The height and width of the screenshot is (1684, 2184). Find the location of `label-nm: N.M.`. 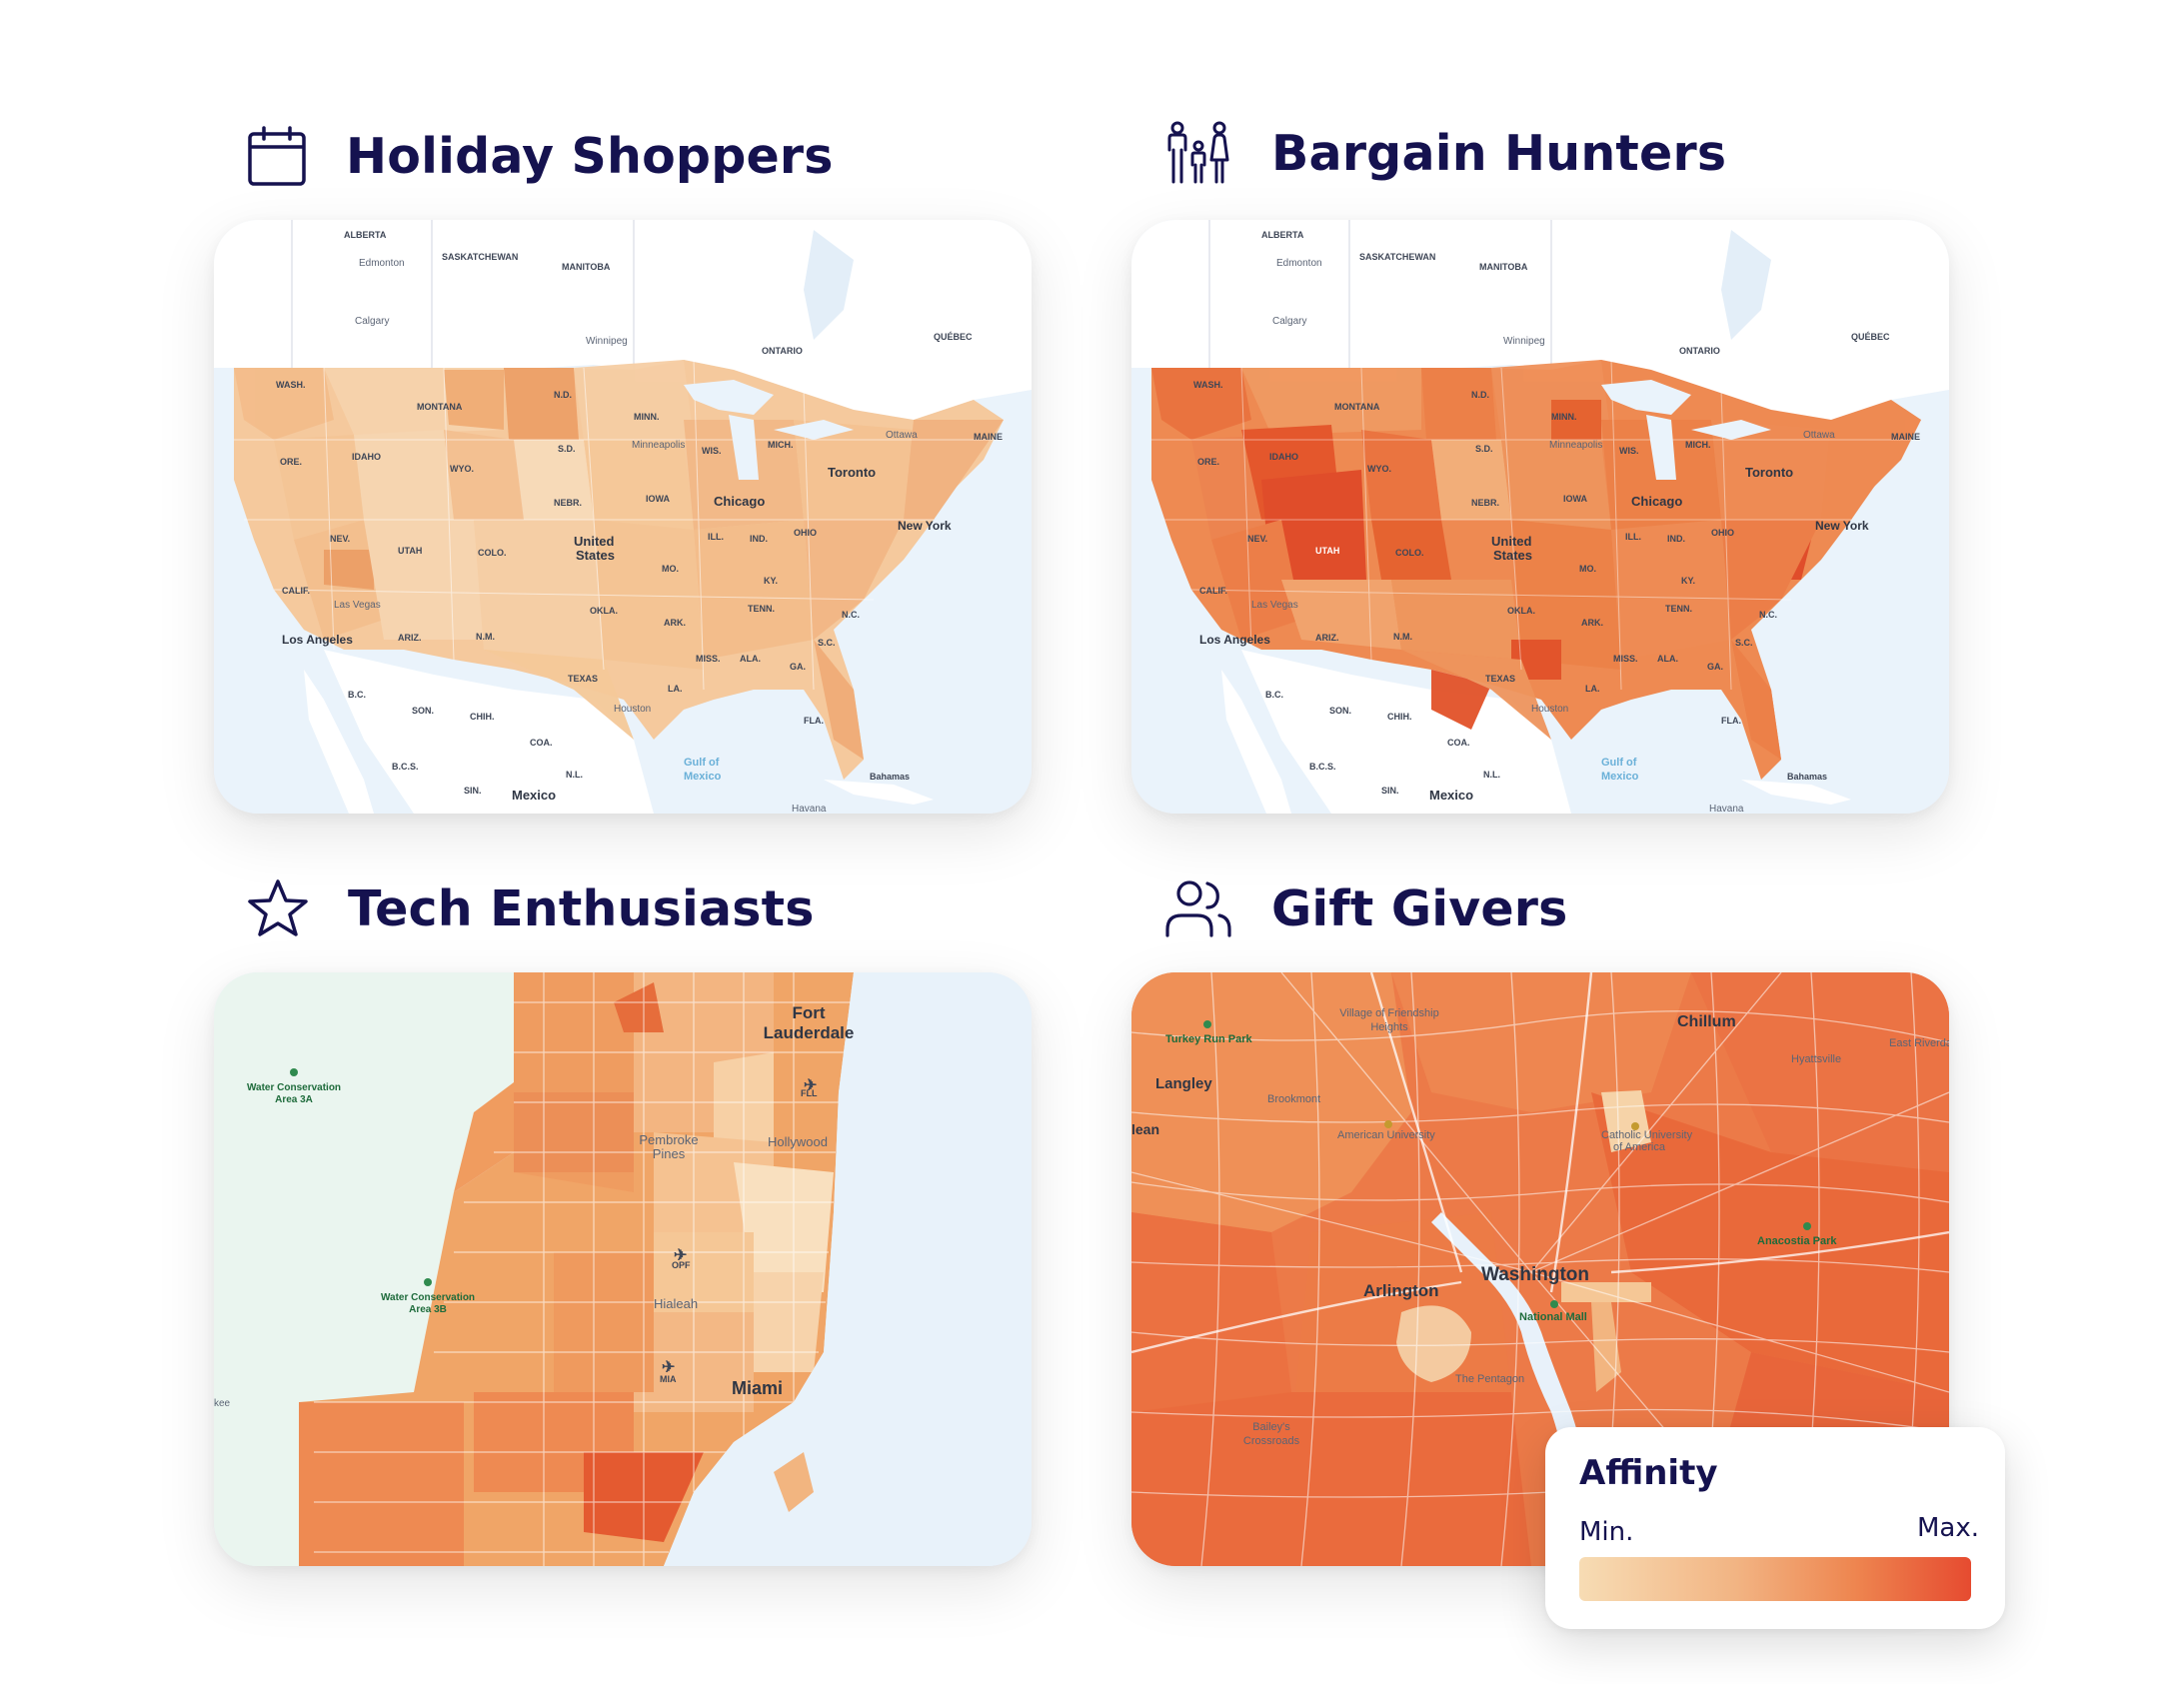

label-nm: N.M. is located at coordinates (1402, 637).